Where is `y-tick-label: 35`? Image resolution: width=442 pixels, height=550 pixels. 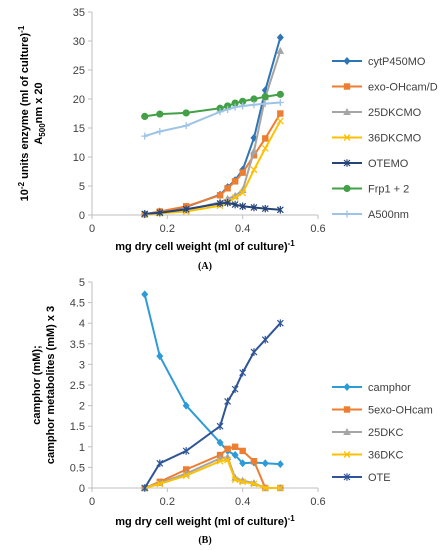
y-tick-label: 35 is located at coordinates (79, 13).